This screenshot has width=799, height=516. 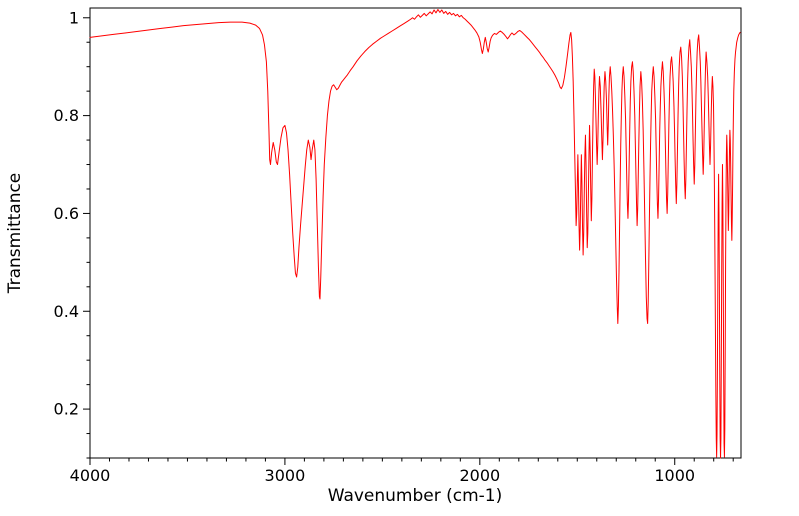 What do you see at coordinates (90, 475) in the screenshot?
I see `x-tick-label: 4000` at bounding box center [90, 475].